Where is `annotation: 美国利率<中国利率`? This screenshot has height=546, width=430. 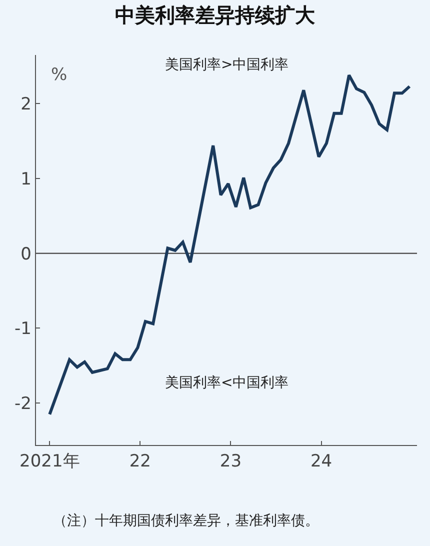 annotation: 美国利率<中国利率 is located at coordinates (227, 383).